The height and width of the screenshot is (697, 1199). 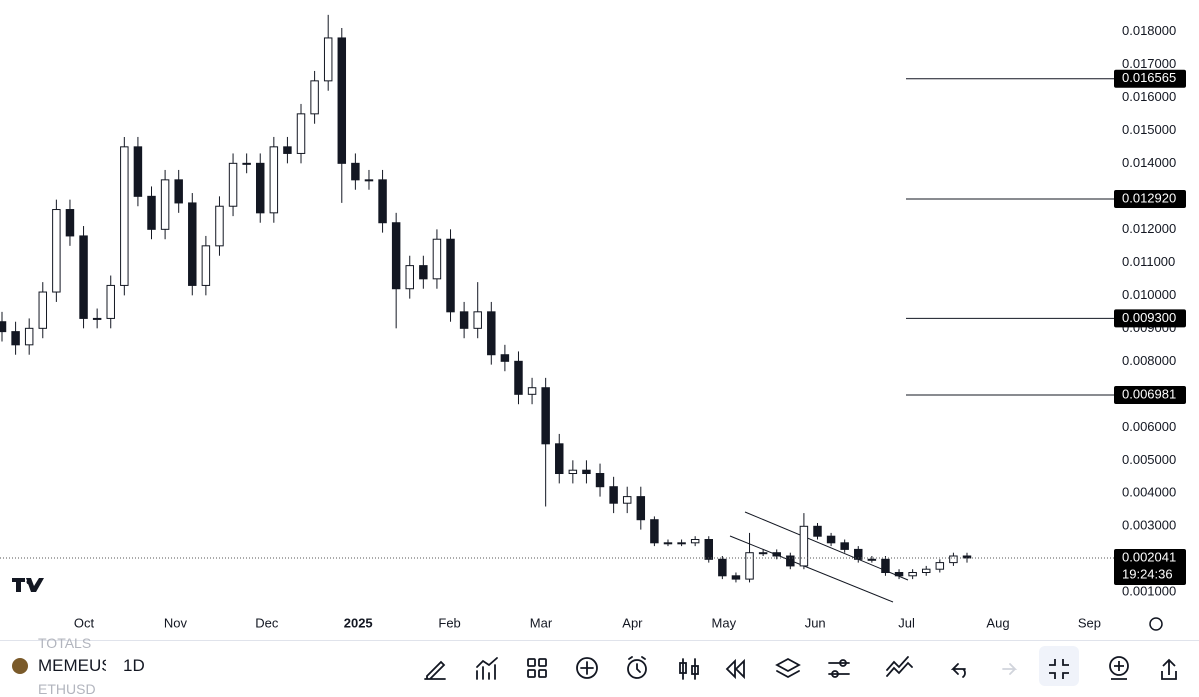 What do you see at coordinates (65, 643) in the screenshot?
I see `symbol-above: TOTALS` at bounding box center [65, 643].